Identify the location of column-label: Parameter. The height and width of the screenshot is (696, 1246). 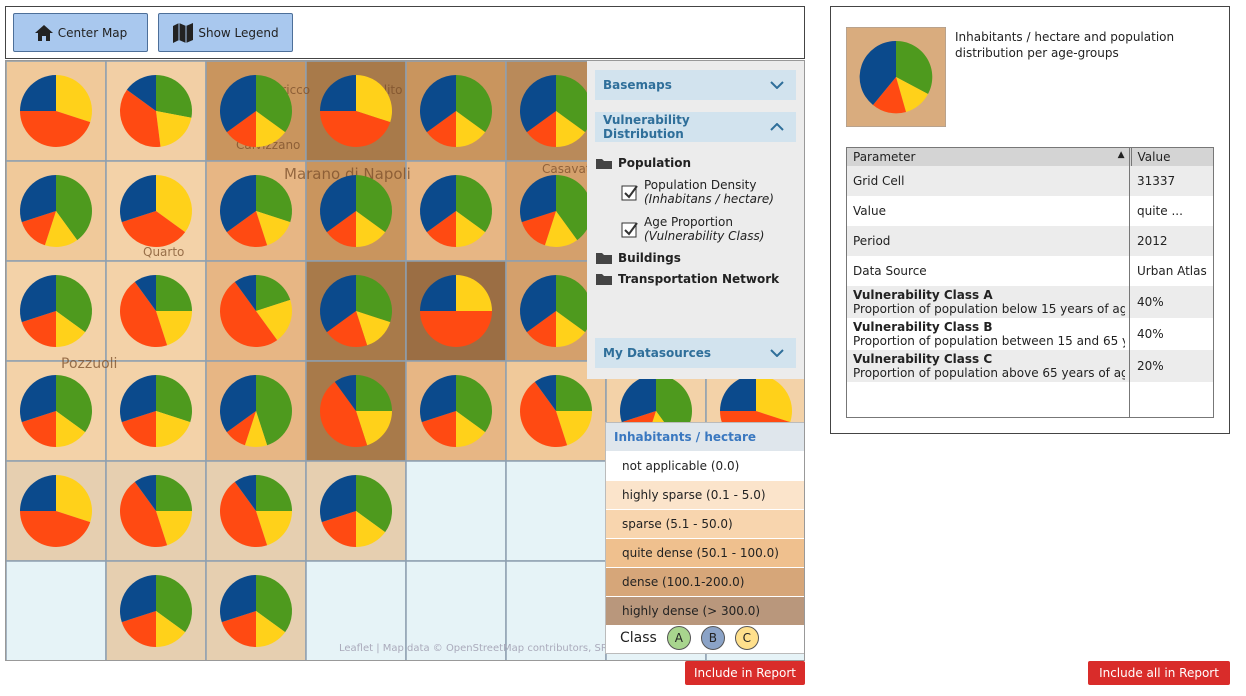
(884, 157).